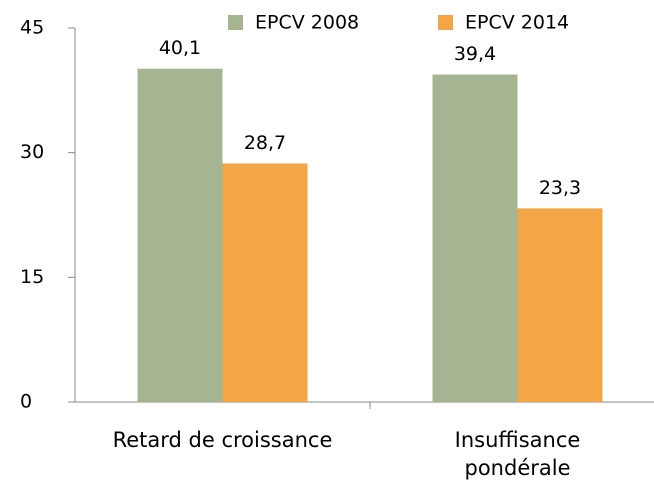 This screenshot has height=481, width=654. I want to click on y-tick-label: 0, so click(26, 402).